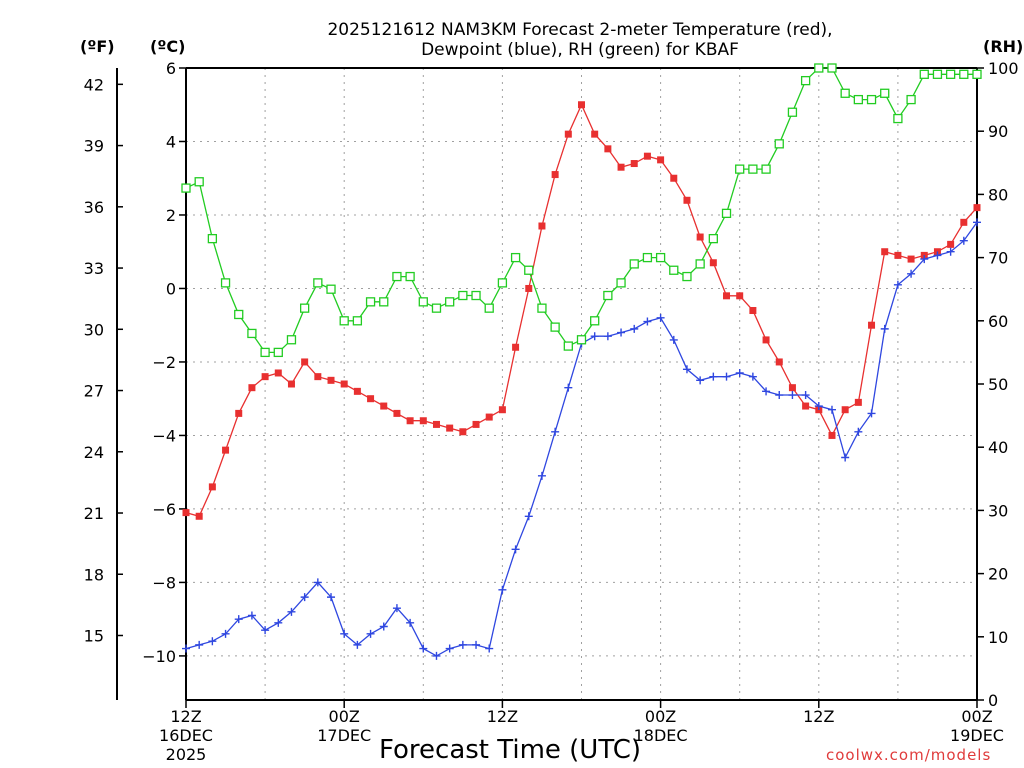 The height and width of the screenshot is (768, 1024). Describe the element at coordinates (164, 435) in the screenshot. I see `celsius-tick-label: −4` at that location.